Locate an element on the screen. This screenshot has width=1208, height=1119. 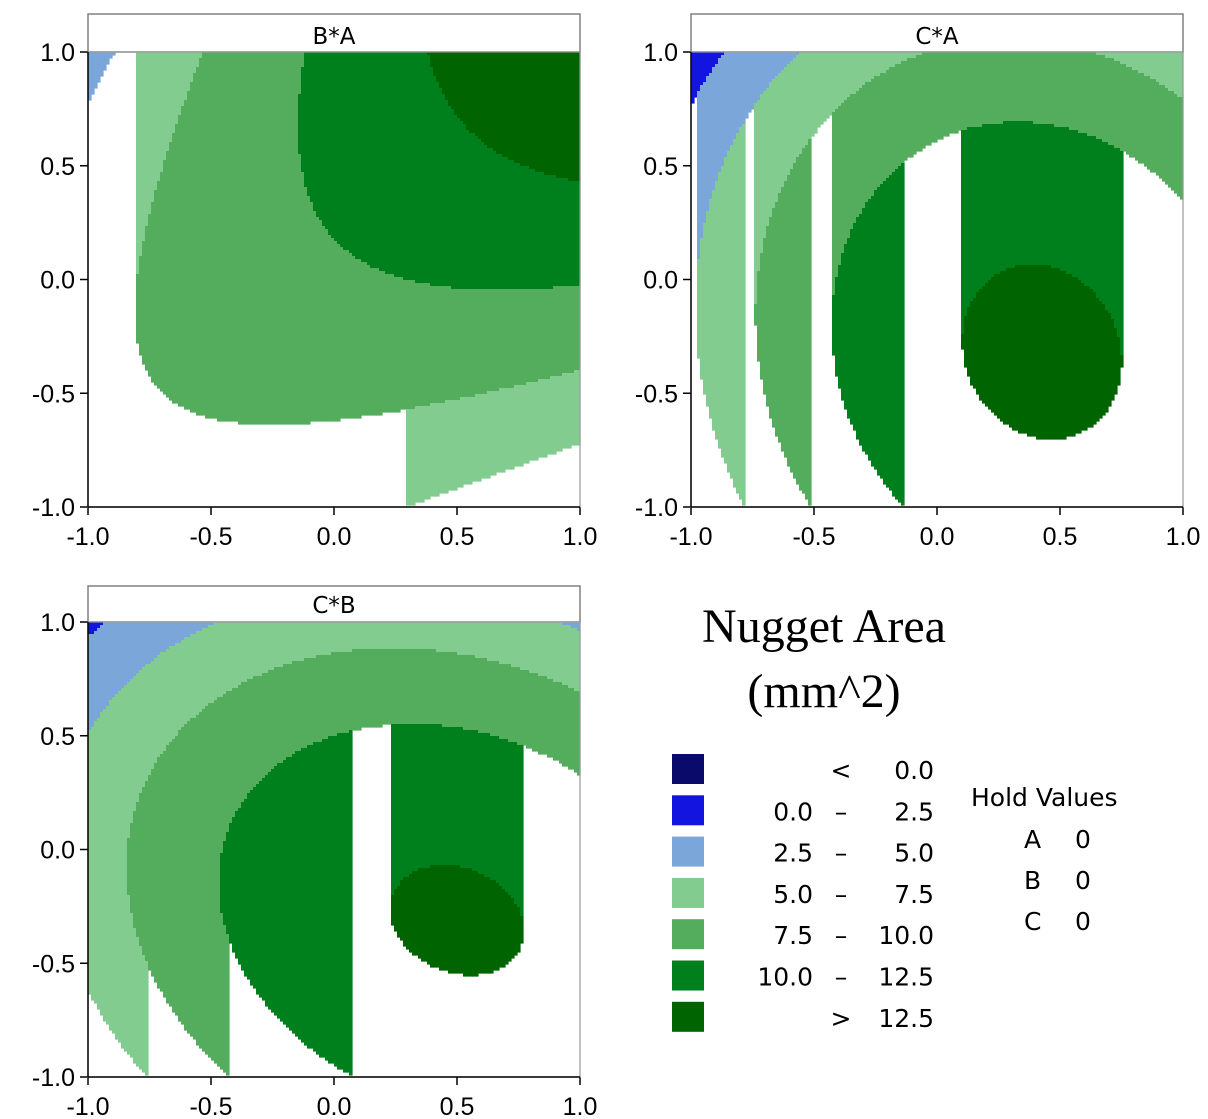
x-tick-label: 0.5 is located at coordinates (1060, 537).